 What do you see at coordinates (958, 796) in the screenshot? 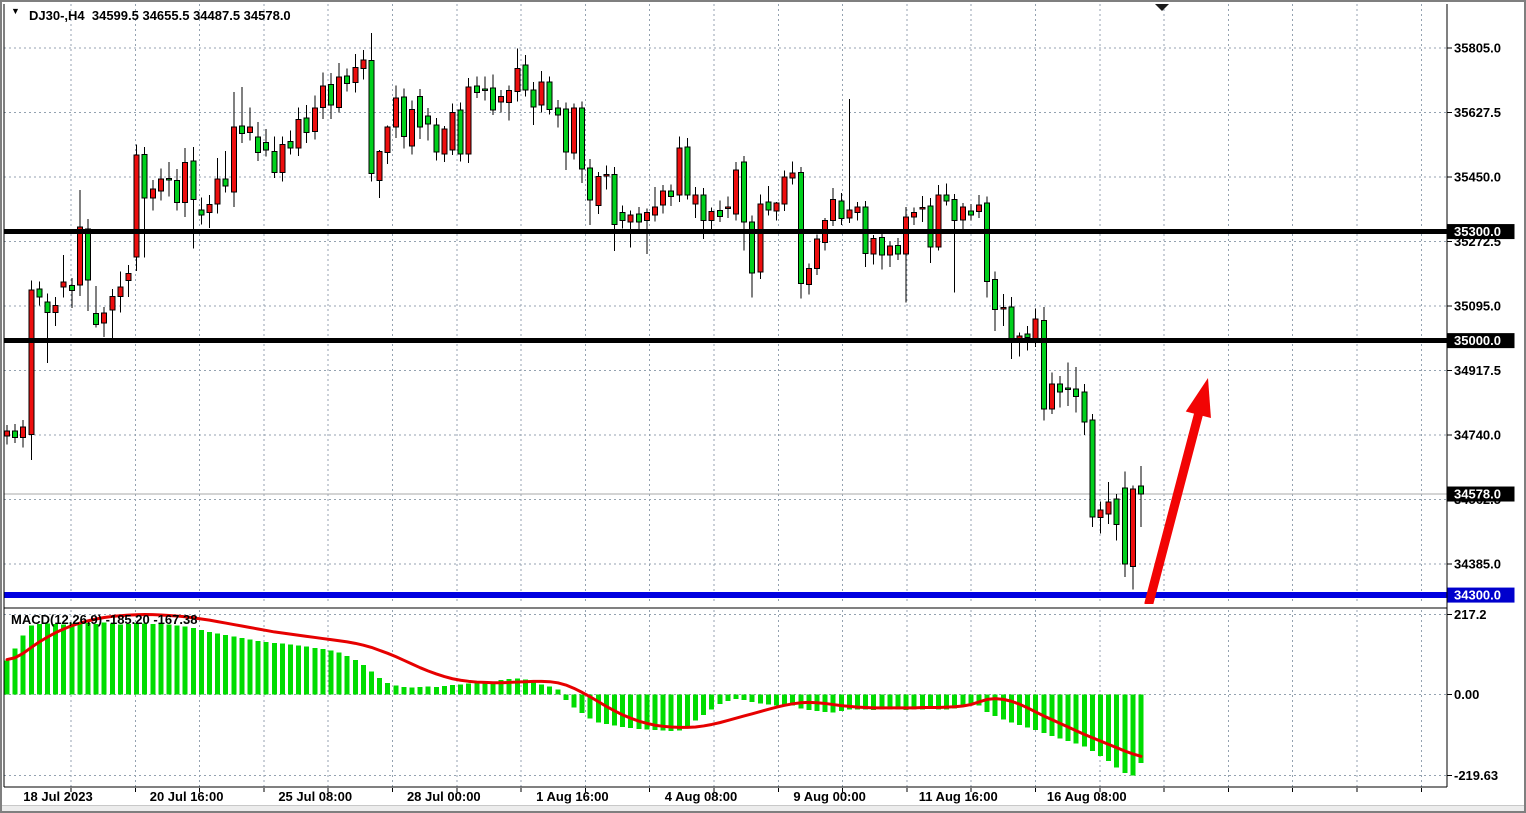
I see `time-axis-label: 11 Aug 16:00` at bounding box center [958, 796].